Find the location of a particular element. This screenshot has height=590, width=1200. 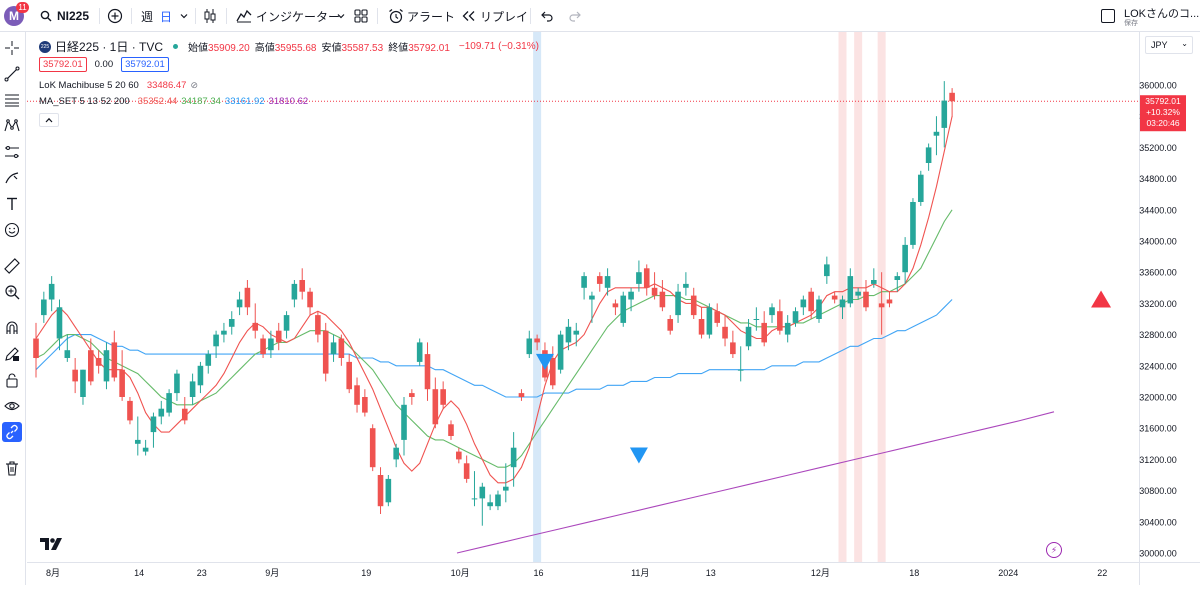

text-tool is located at coordinates (12, 204).